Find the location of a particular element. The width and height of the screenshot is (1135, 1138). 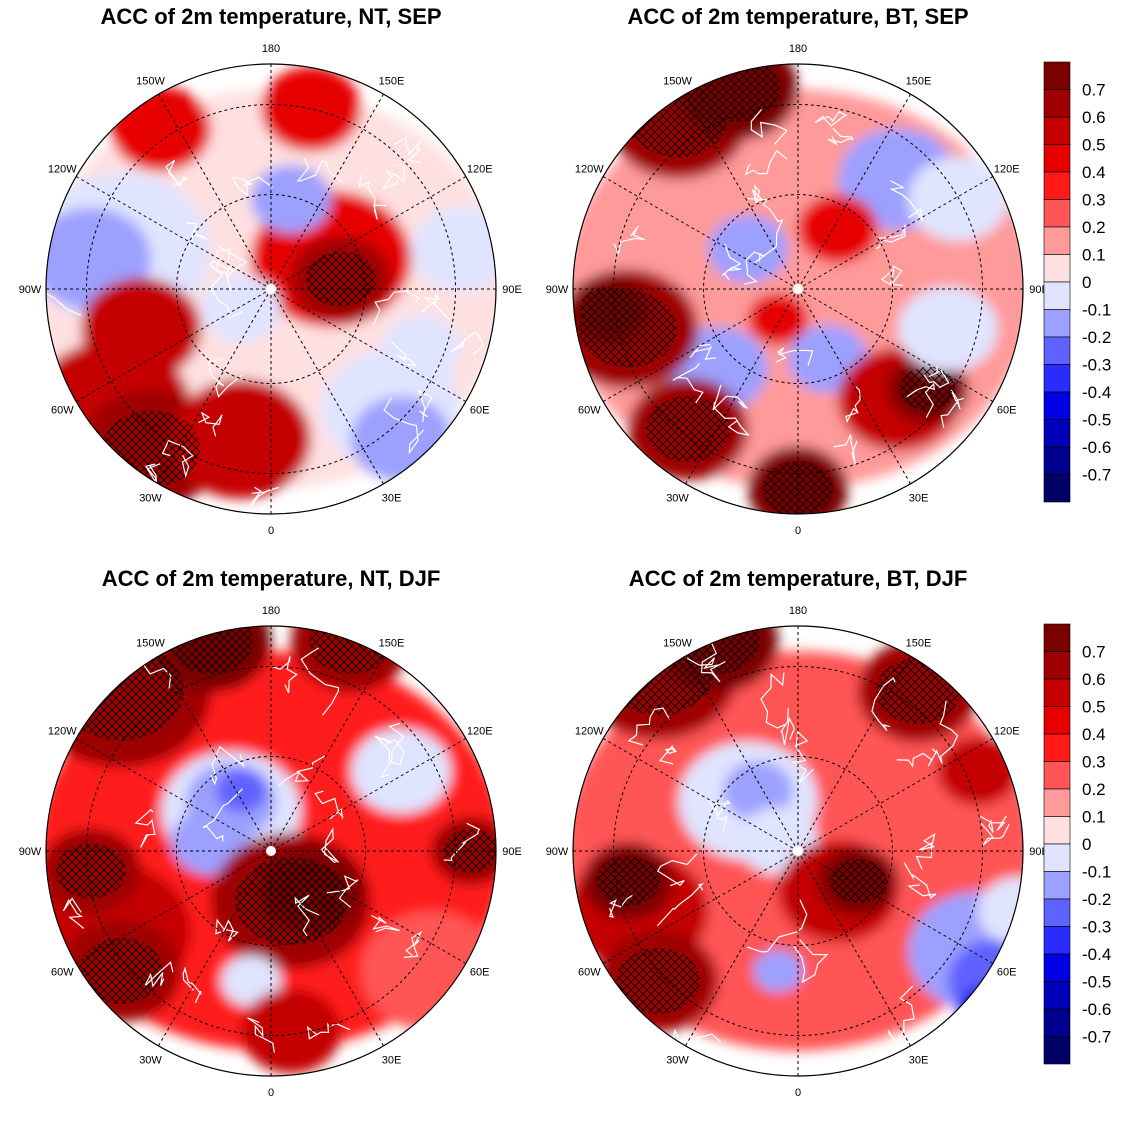

longitude-label: 90E is located at coordinates (512, 852).